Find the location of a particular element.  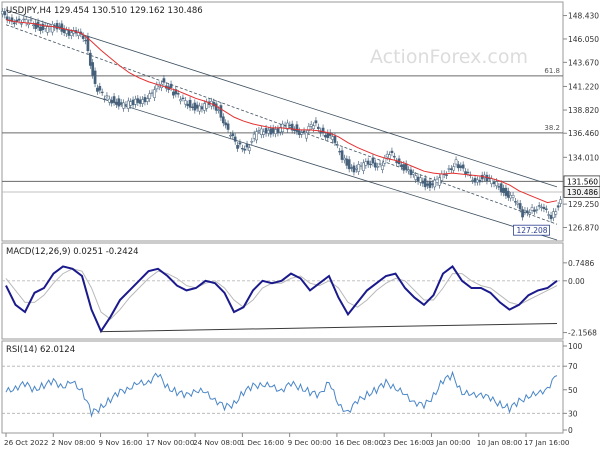

level-price-text: 130.486 is located at coordinates (582, 192).